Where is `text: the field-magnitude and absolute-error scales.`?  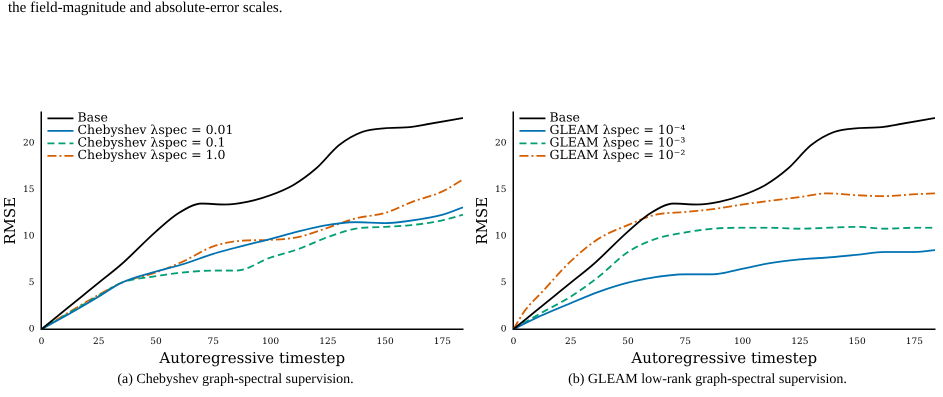 text: the field-magnitude and absolute-error scales. is located at coordinates (145, 8).